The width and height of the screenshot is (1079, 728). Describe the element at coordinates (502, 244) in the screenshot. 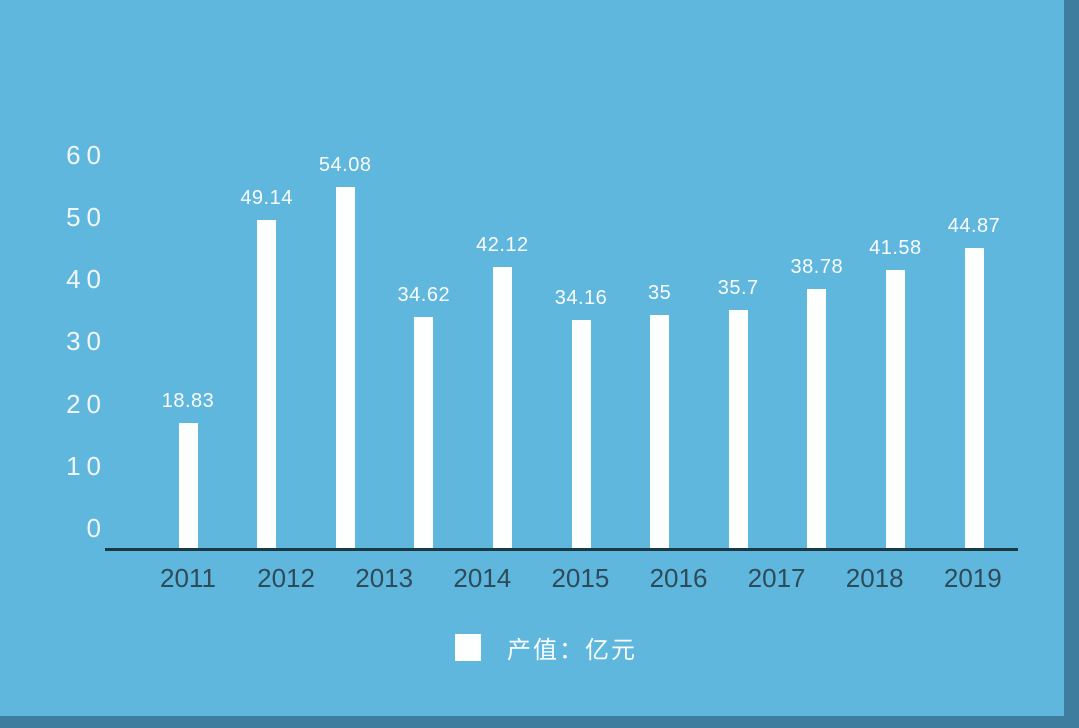

I see `bar-value-label-4: 42.12` at that location.